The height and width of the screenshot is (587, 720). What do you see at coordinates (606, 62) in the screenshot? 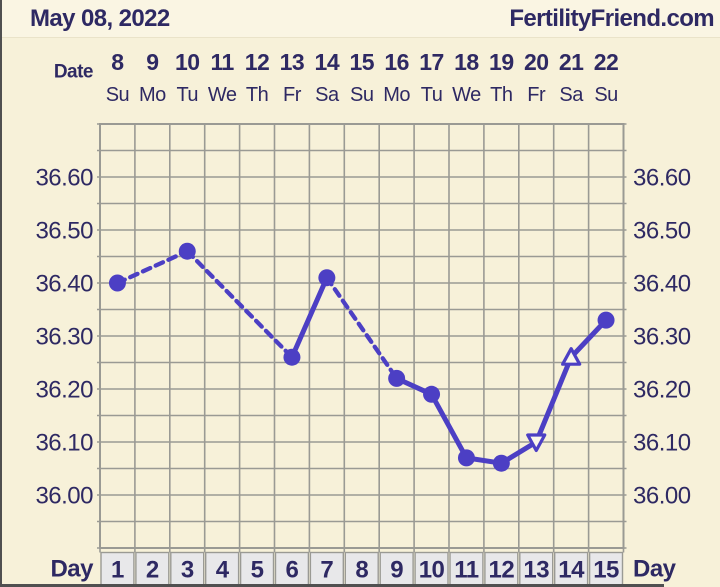
I see `date-tick-label: 22` at bounding box center [606, 62].